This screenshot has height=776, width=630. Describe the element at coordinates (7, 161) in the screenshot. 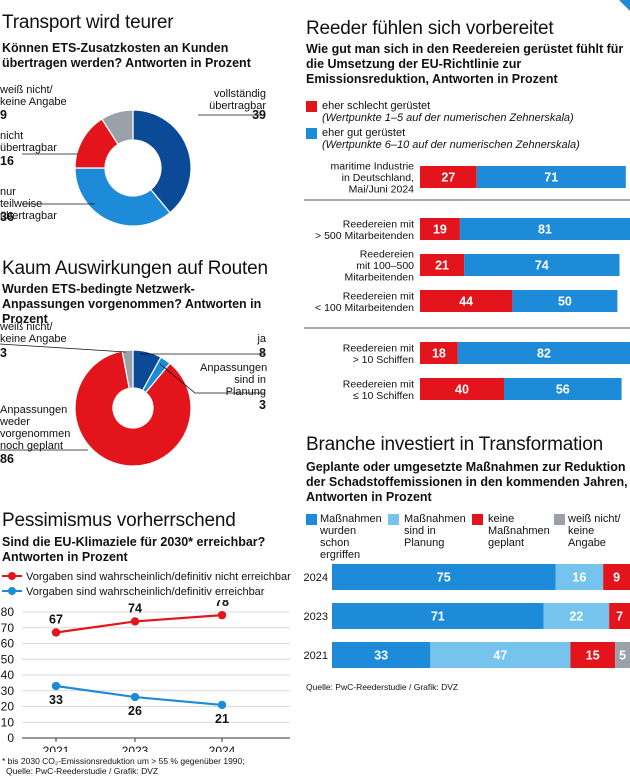

I see `pie1-value-nicht: 16` at that location.